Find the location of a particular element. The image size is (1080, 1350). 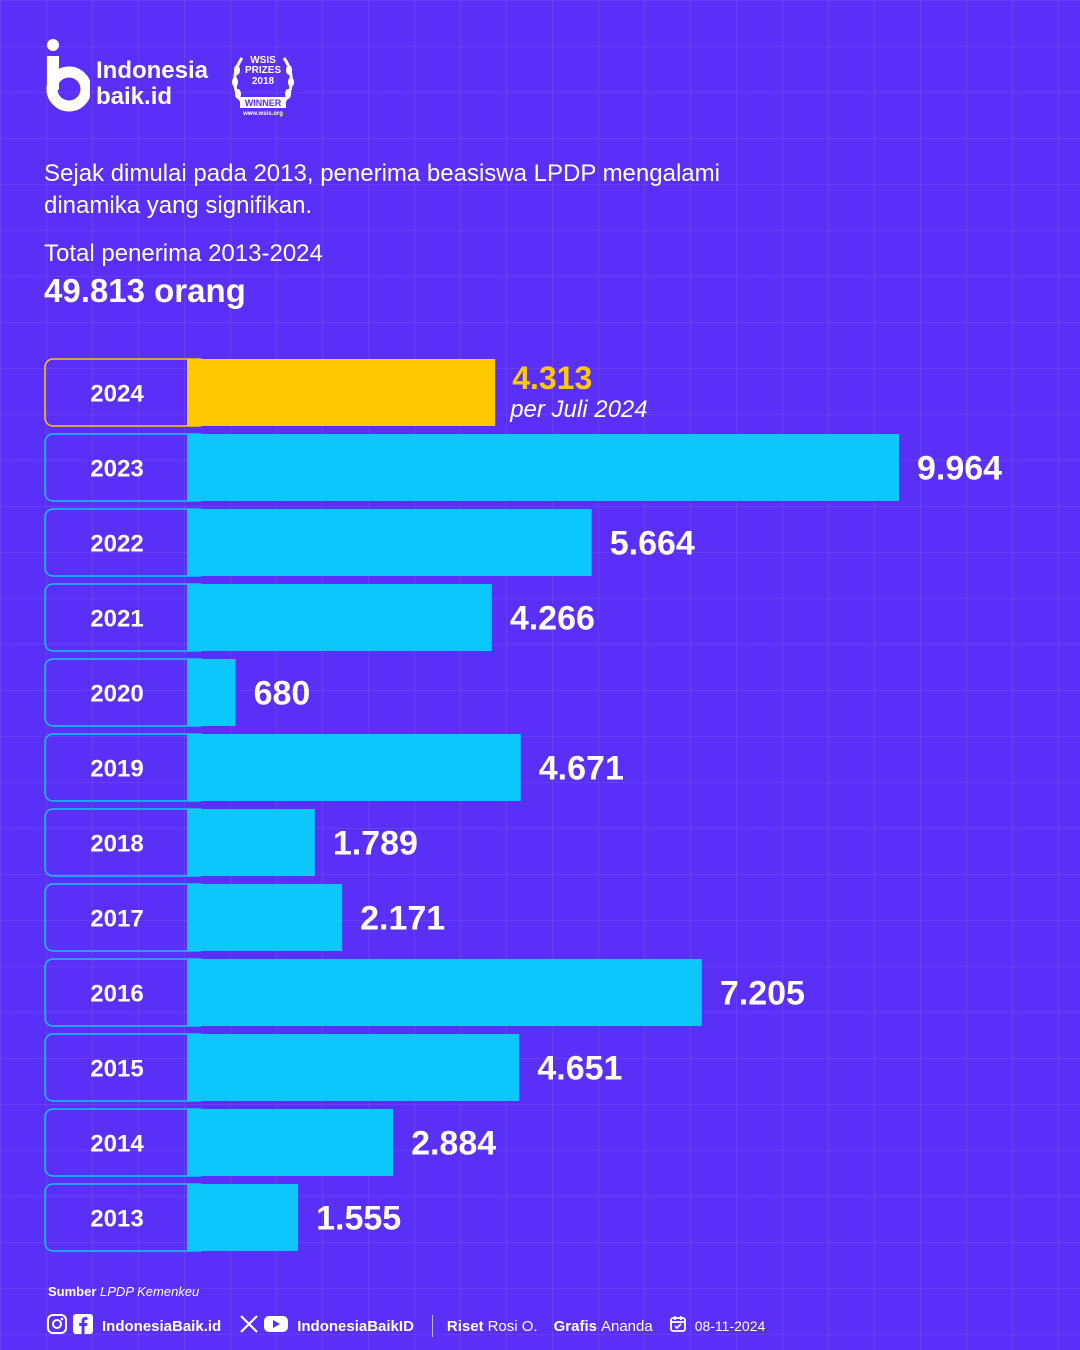

source-value: LPDP Kemenkeu is located at coordinates (150, 1291).